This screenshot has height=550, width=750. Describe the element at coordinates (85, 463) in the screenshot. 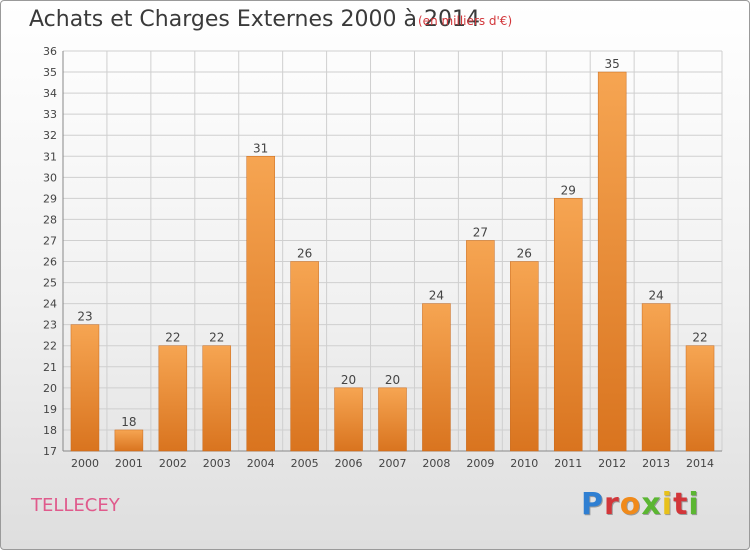

I see `x-tick-label-2000: 2000` at that location.